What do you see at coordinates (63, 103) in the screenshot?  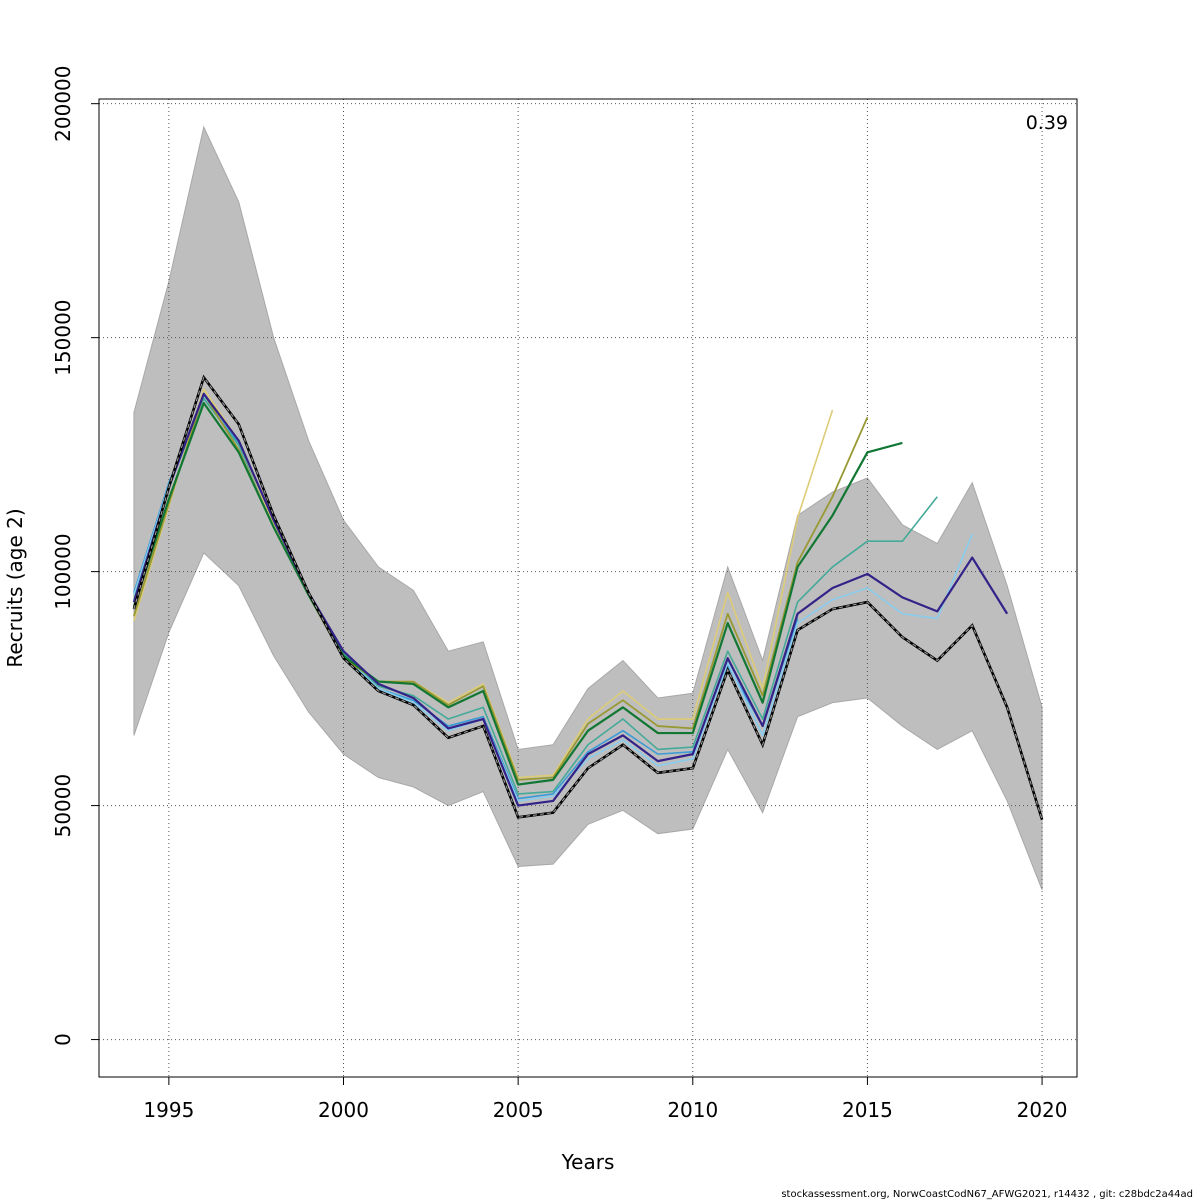 I see `y-tick-label: 200000` at bounding box center [63, 103].